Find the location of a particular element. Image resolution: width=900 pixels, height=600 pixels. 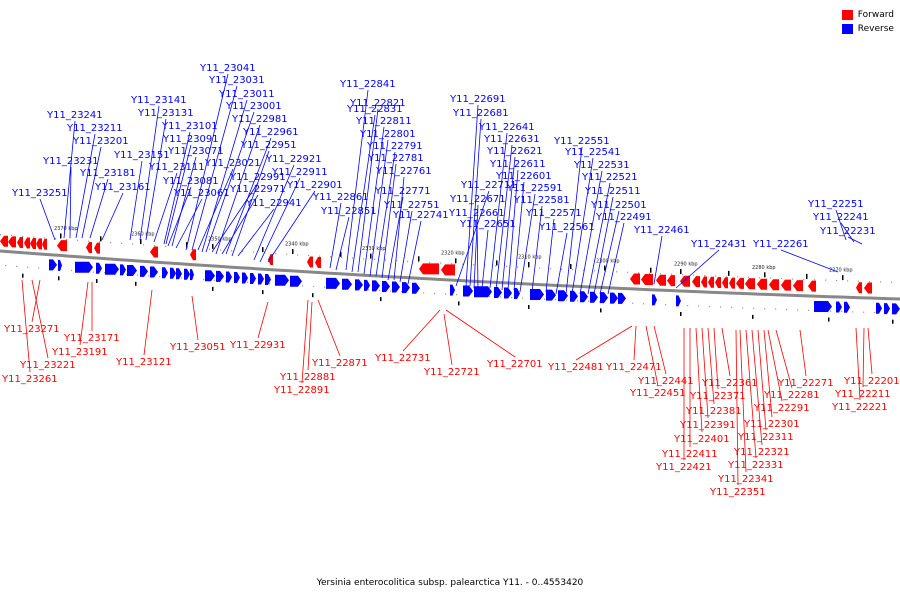

gene-label-y11_23031: Y11_23031 is located at coordinates (236, 80).